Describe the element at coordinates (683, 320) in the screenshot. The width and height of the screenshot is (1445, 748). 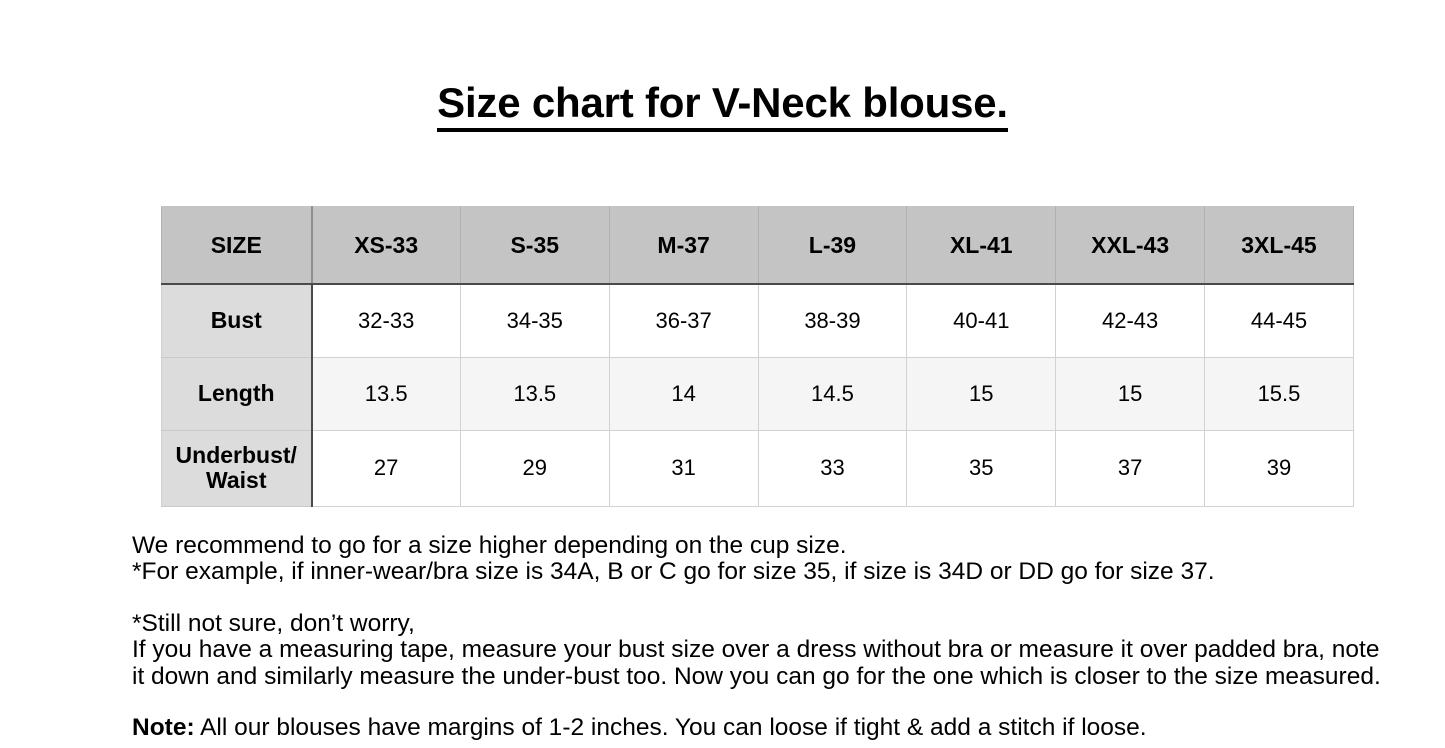
I see `cell-bust-m: 36-37` at that location.